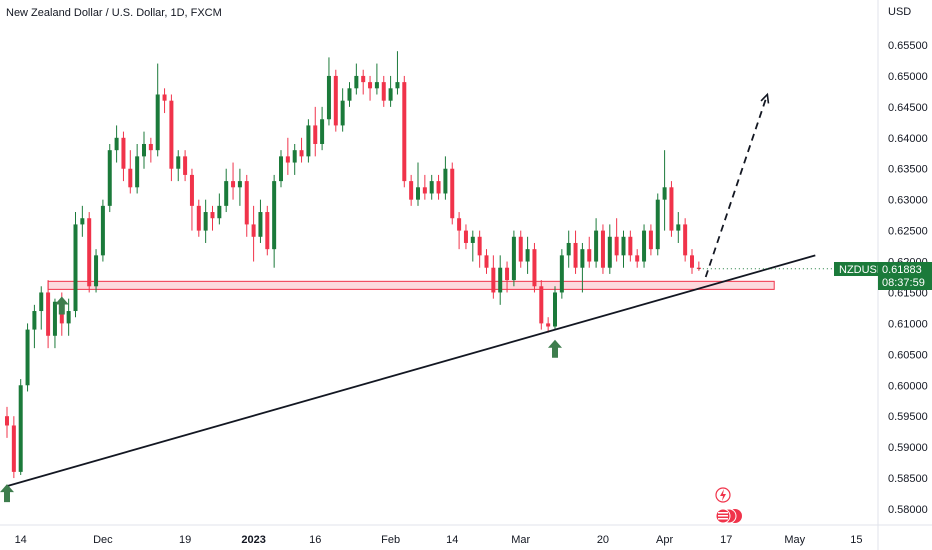 Image resolution: width=932 pixels, height=550 pixels. I want to click on support-zone, so click(411, 285).